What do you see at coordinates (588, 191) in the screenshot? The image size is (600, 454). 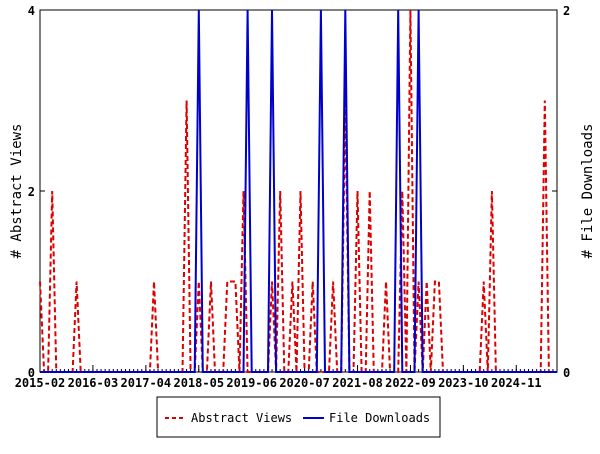 I see `y-right-label: # File Downloads` at bounding box center [588, 191].